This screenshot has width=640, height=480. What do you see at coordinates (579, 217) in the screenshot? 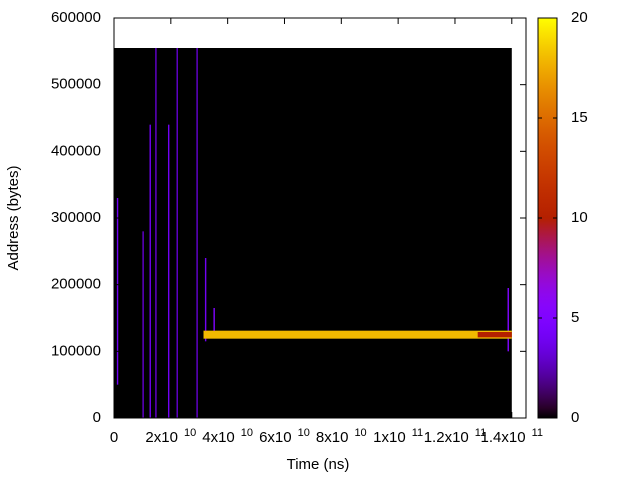
I see `colorbar-tick-label: 10` at bounding box center [579, 217].